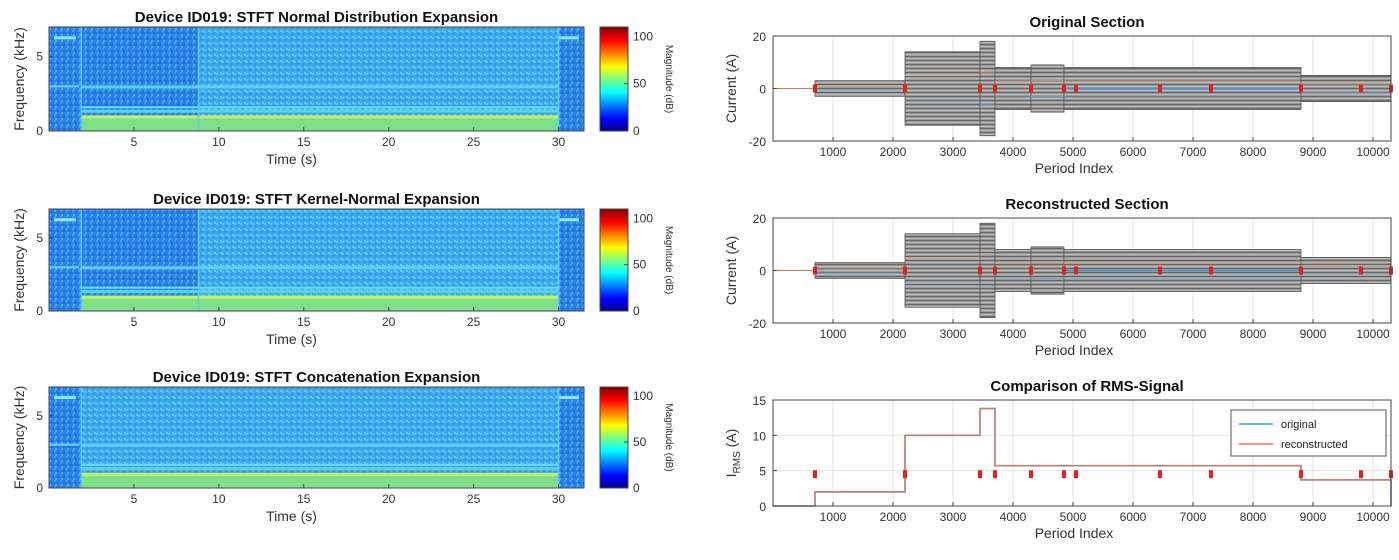 The image size is (1399, 560). What do you see at coordinates (758, 142) in the screenshot?
I see `y-tick-label: -20` at bounding box center [758, 142].